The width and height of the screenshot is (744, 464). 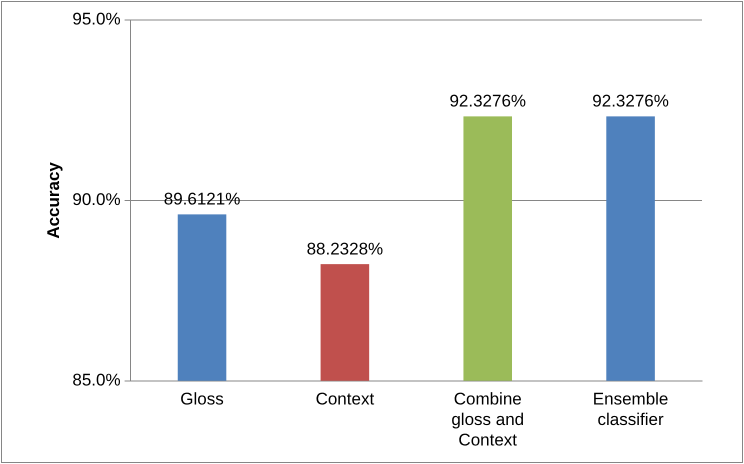 What do you see at coordinates (487, 420) in the screenshot?
I see `x-tick-label: Combine gloss and Context` at bounding box center [487, 420].